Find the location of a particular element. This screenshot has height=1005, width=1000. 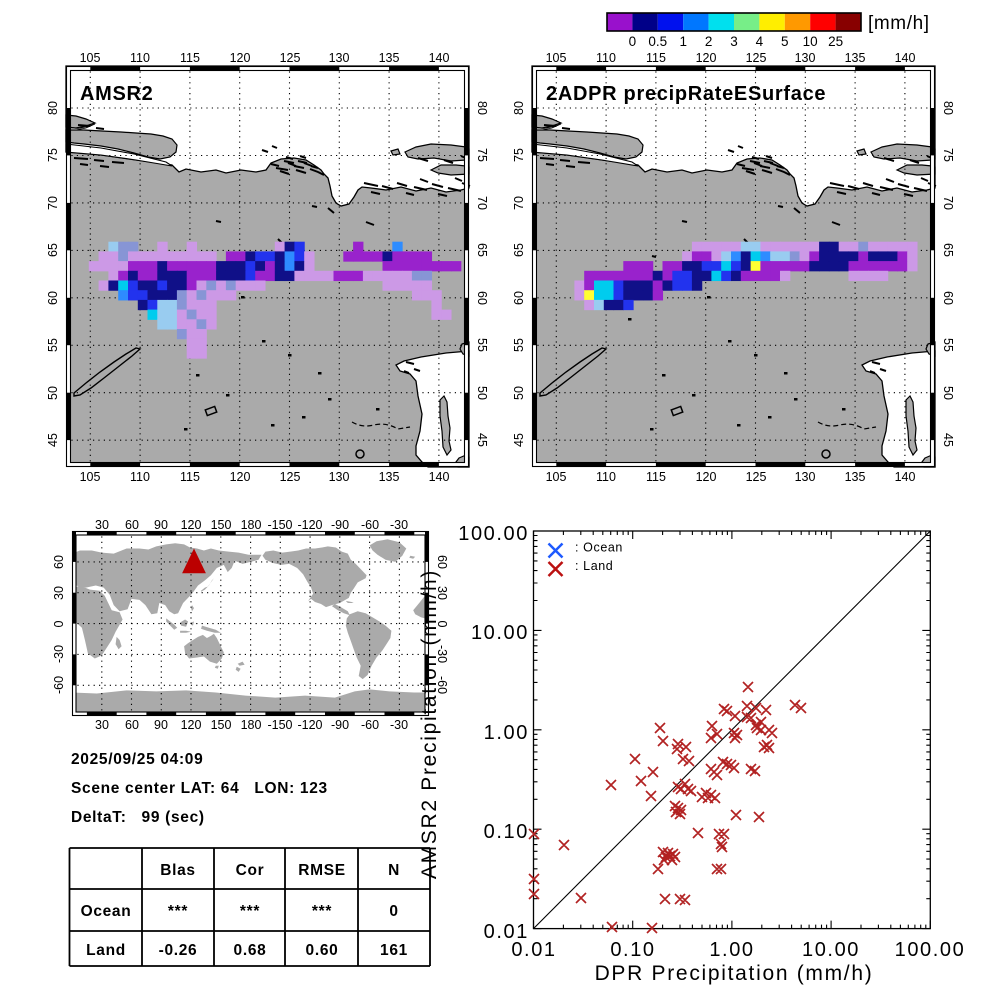

svg-text: 0.68 is located at coordinates (250, 950).